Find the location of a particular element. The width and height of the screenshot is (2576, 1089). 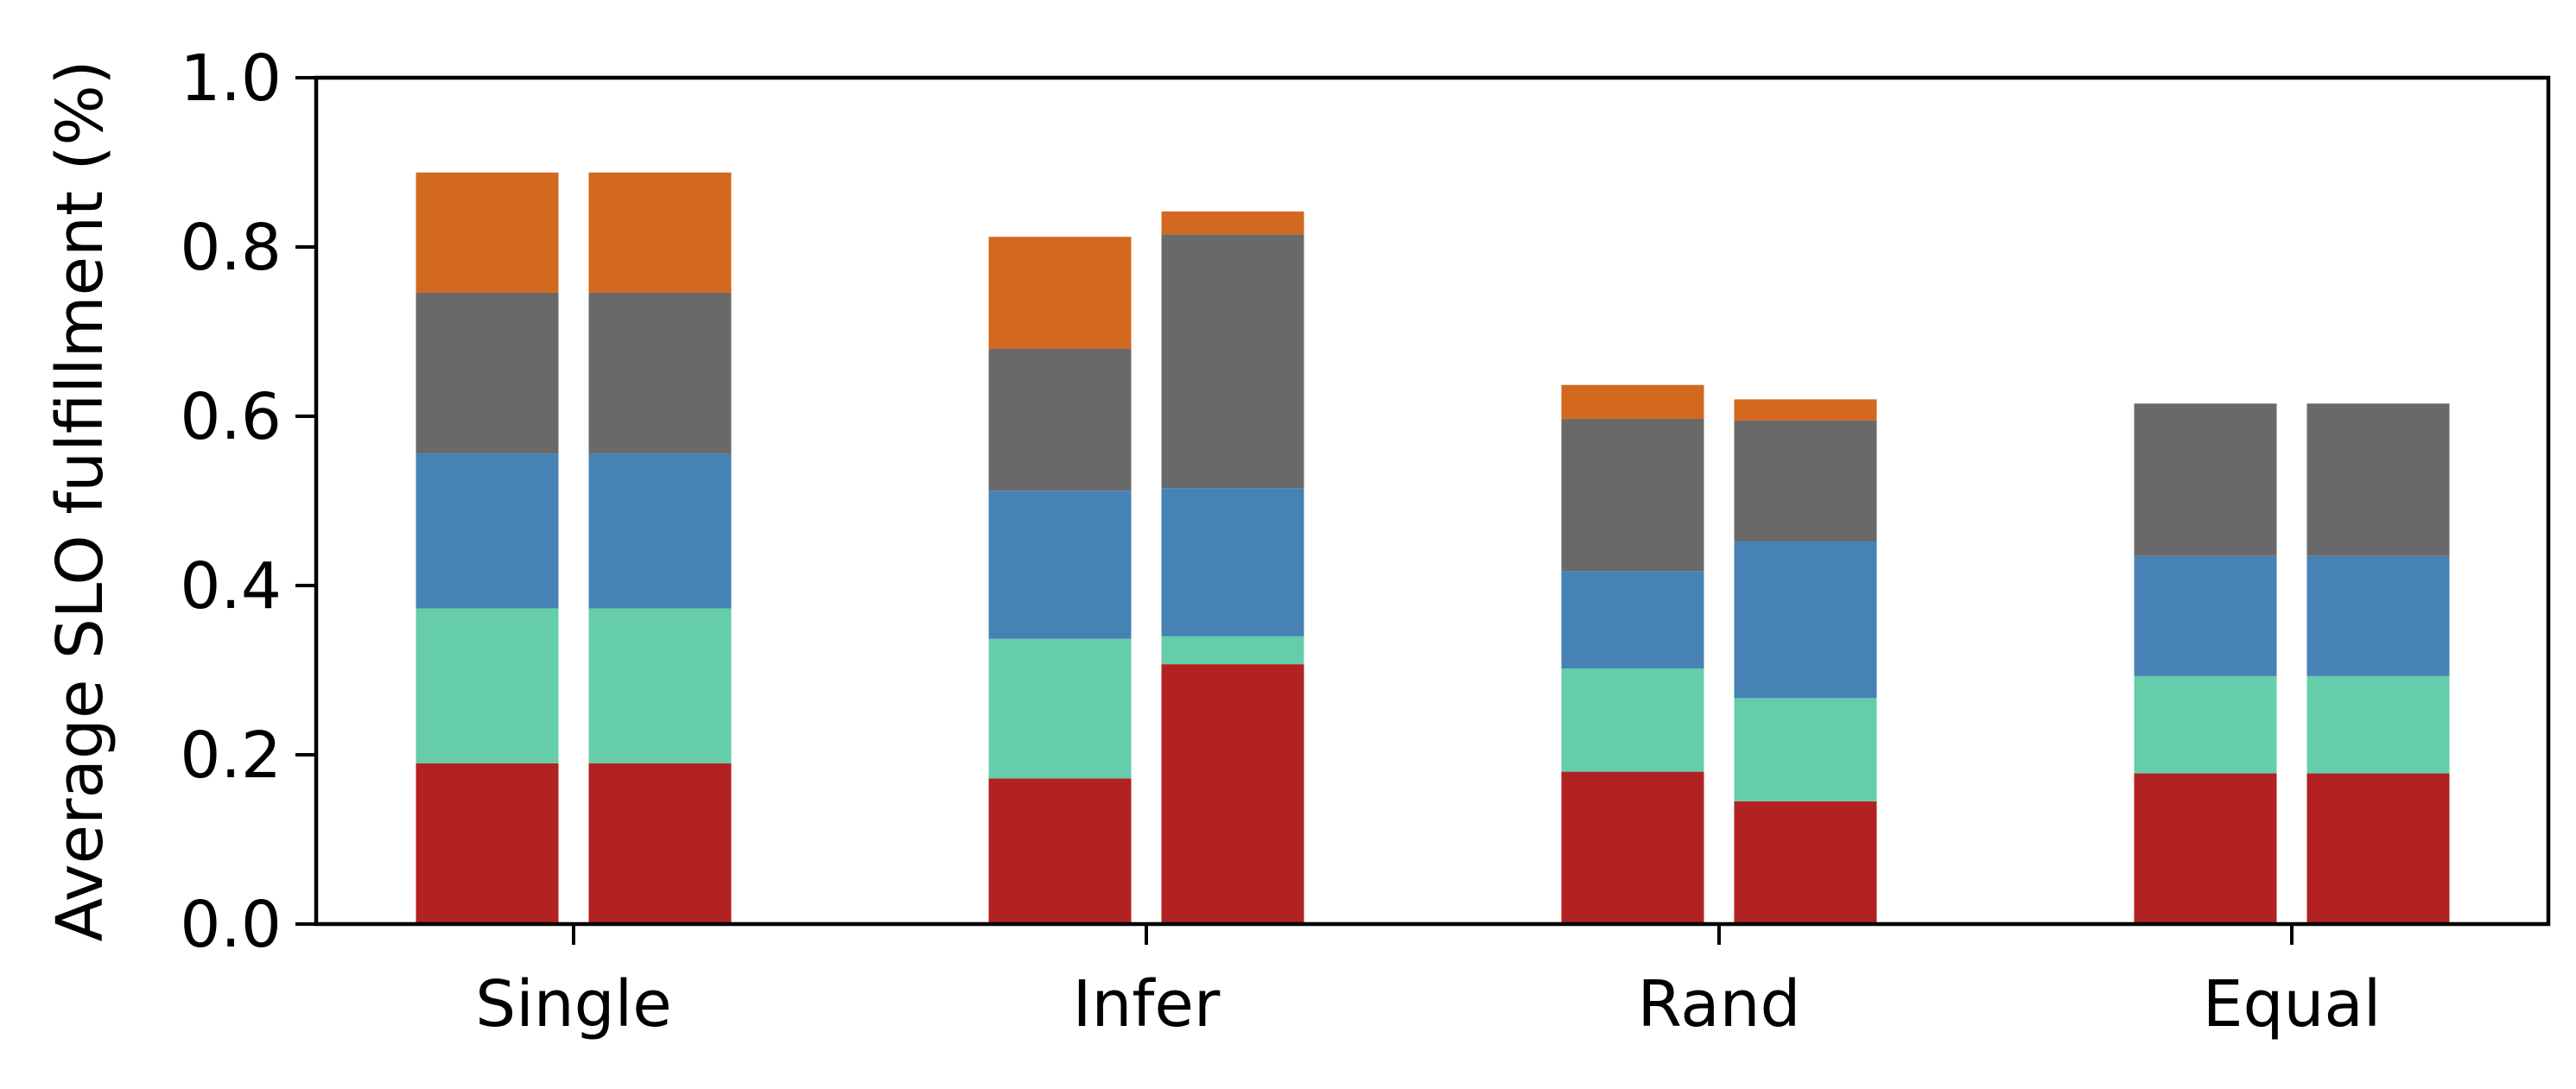

y-tick-label: 1.0 is located at coordinates (231, 78).